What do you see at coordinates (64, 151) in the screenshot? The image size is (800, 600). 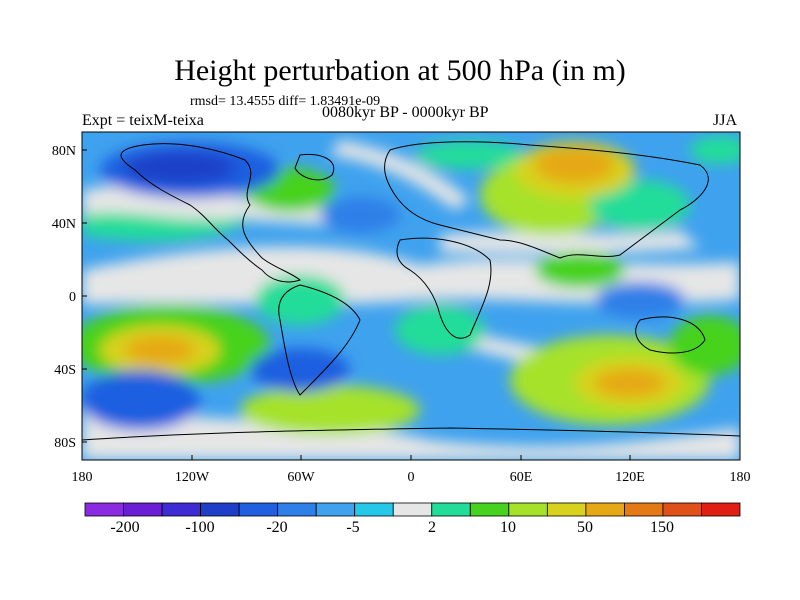 I see `lat-tick-label: 80N` at bounding box center [64, 151].